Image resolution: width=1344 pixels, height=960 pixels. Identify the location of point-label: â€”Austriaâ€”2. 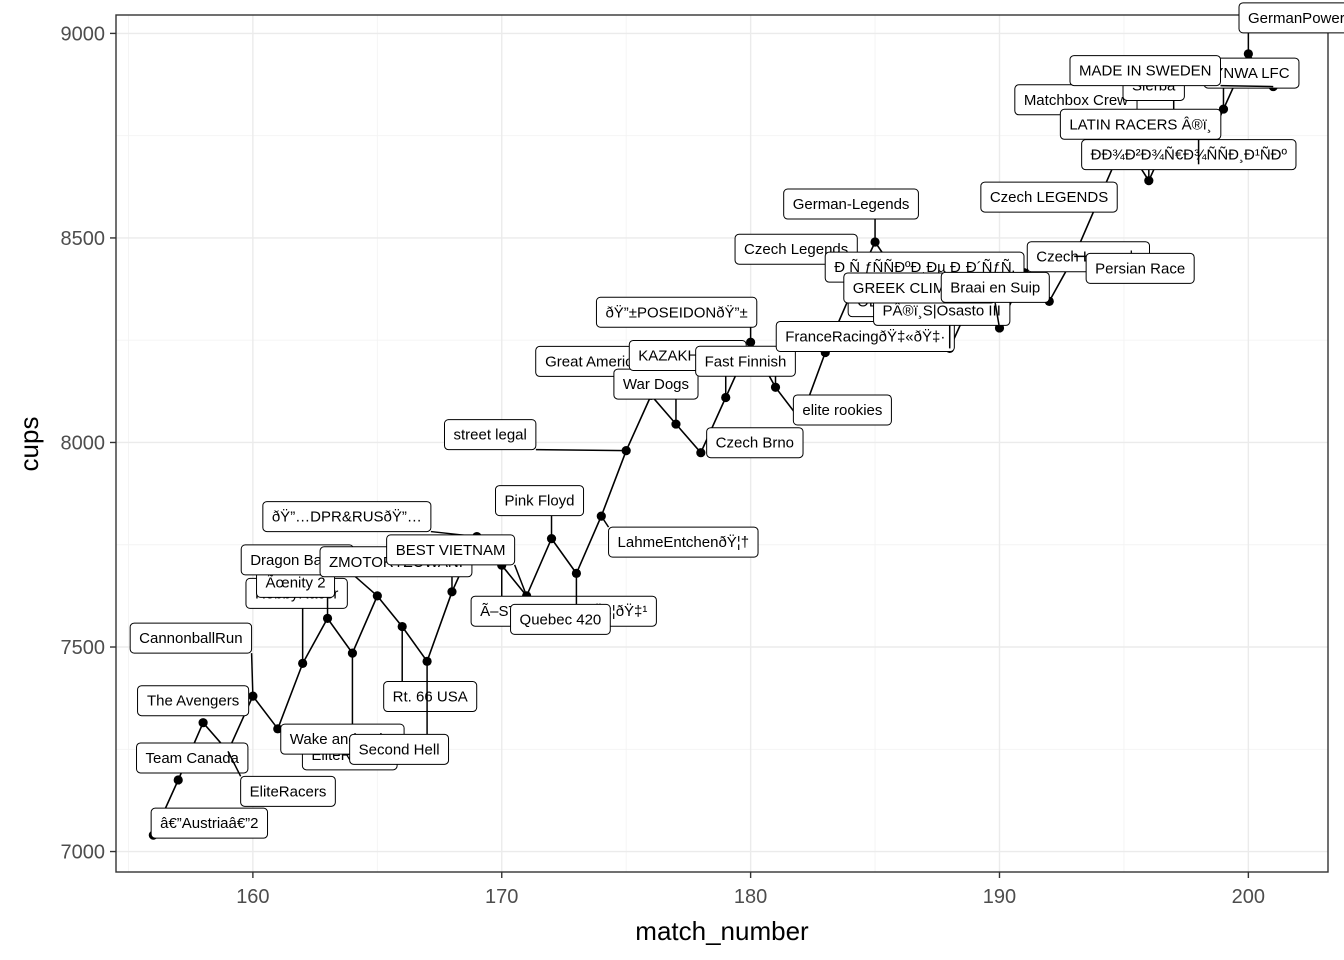
(209, 823).